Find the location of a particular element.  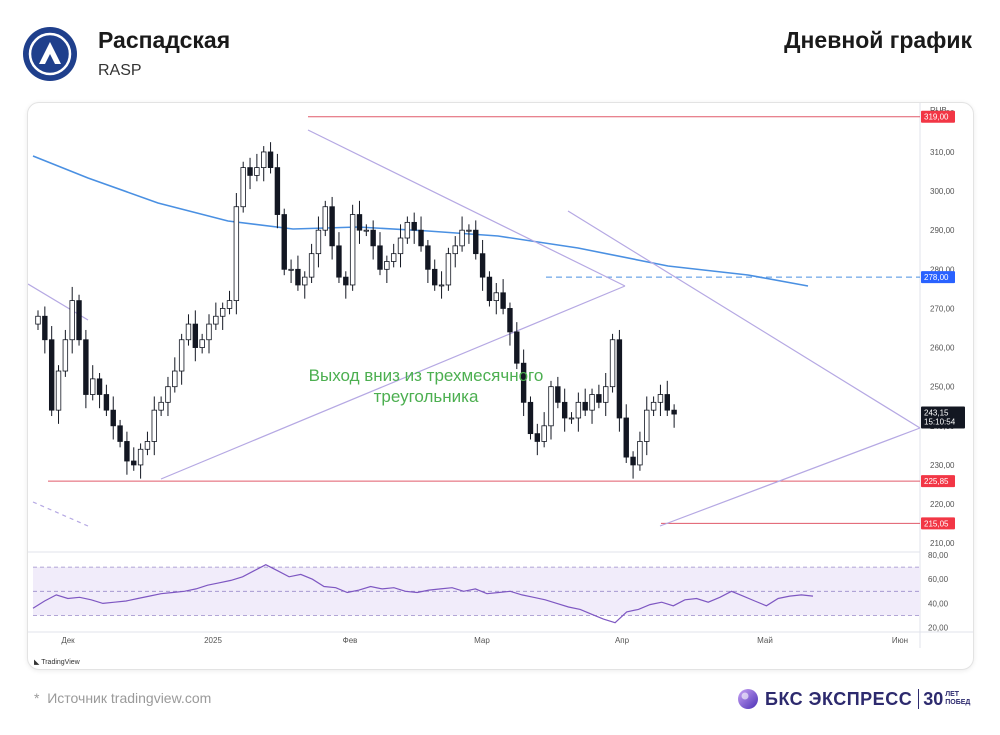

moving-average-line is located at coordinates (420, 221).